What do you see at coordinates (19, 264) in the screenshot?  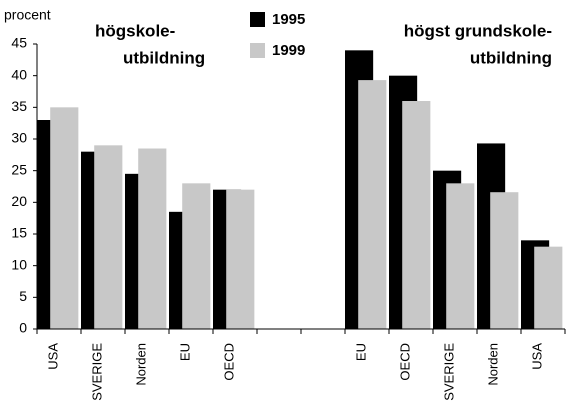 I see `y-tick-label: 10` at bounding box center [19, 264].